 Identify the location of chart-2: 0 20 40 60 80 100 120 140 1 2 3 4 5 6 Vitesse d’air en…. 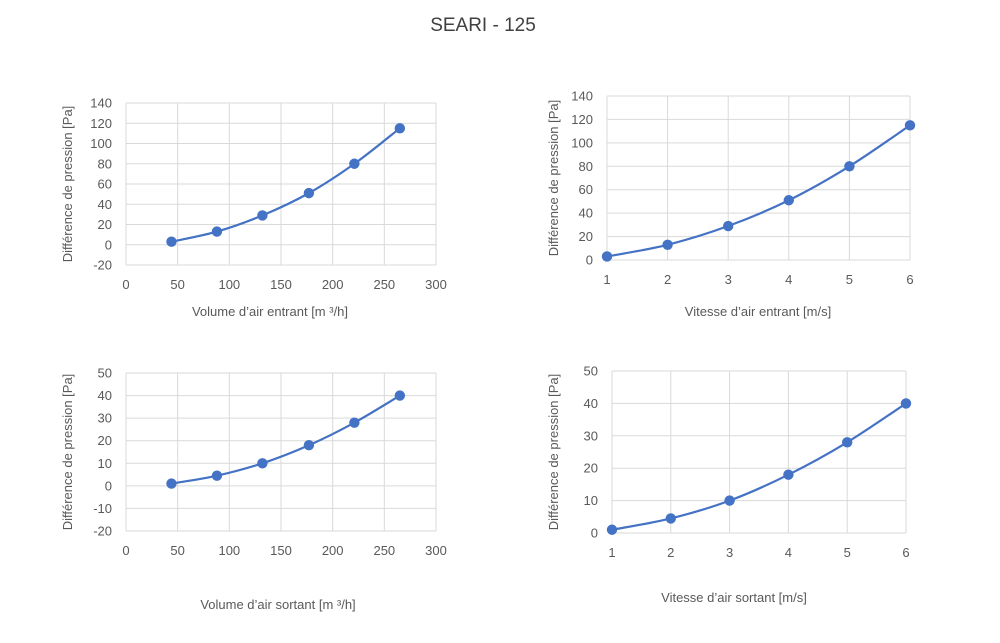
(731, 204).